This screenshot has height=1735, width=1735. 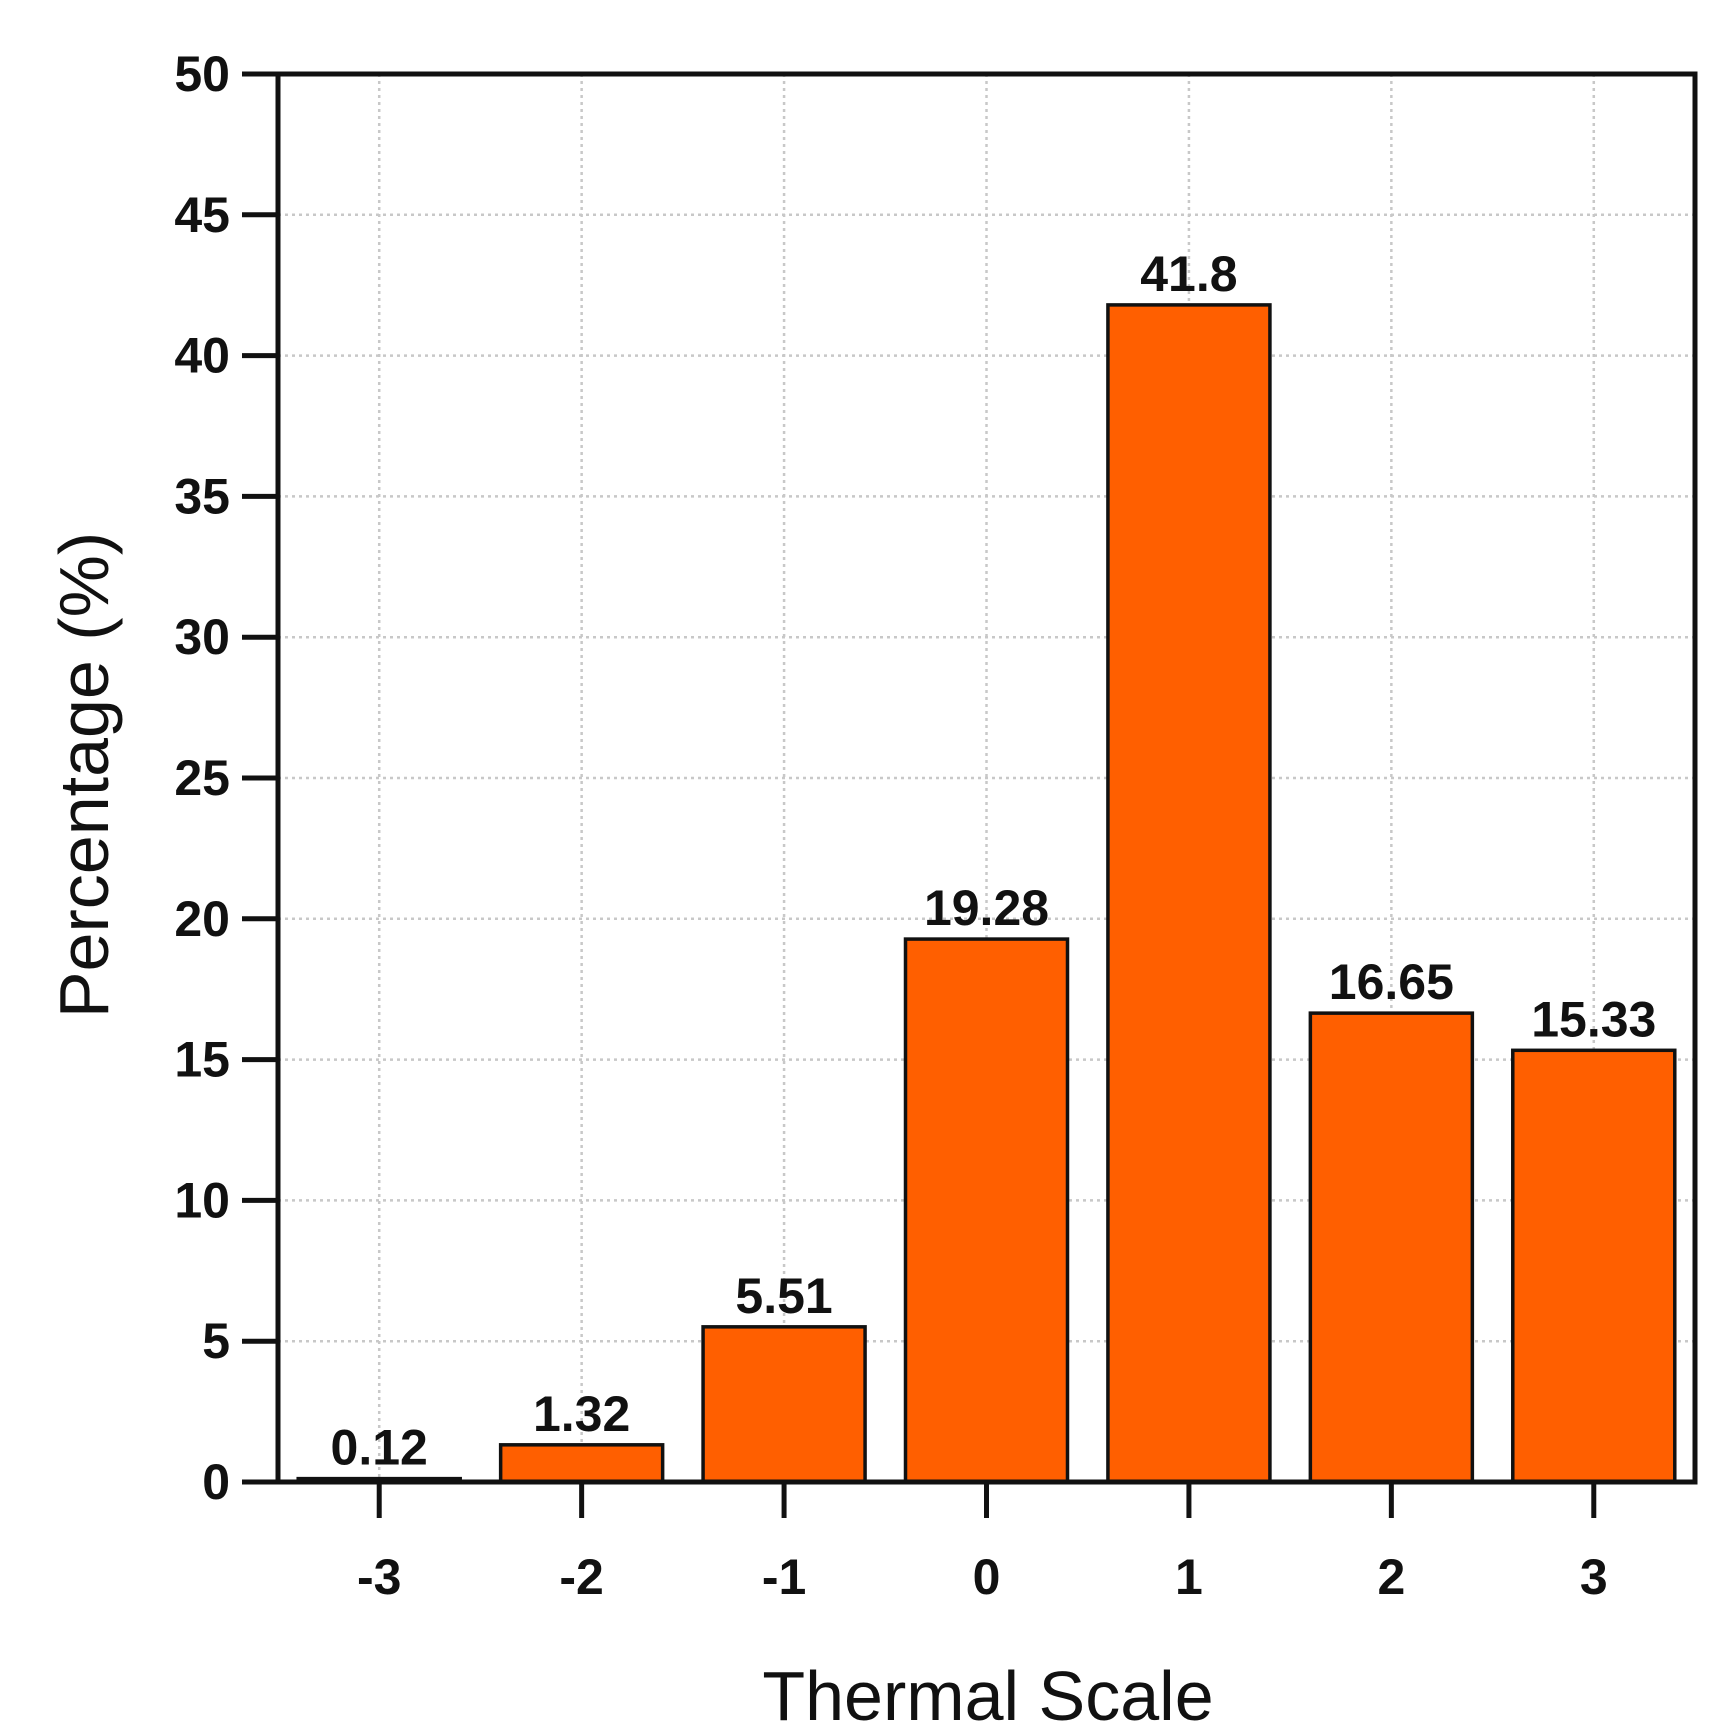 I want to click on x-axis-title: Thermal Scale, so click(x=987, y=1696).